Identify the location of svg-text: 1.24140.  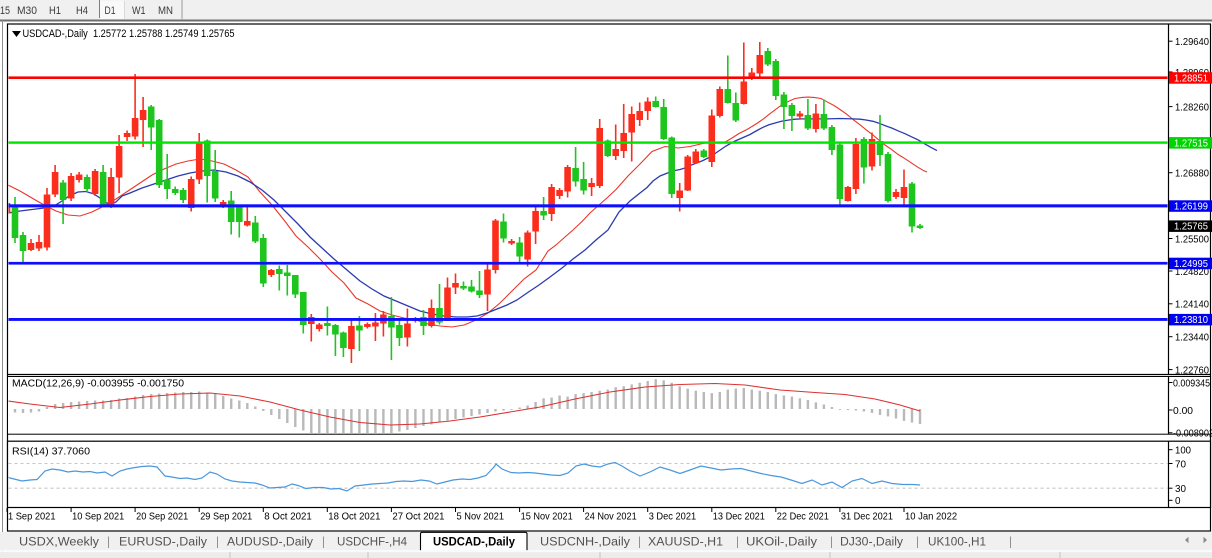
(1192, 305).